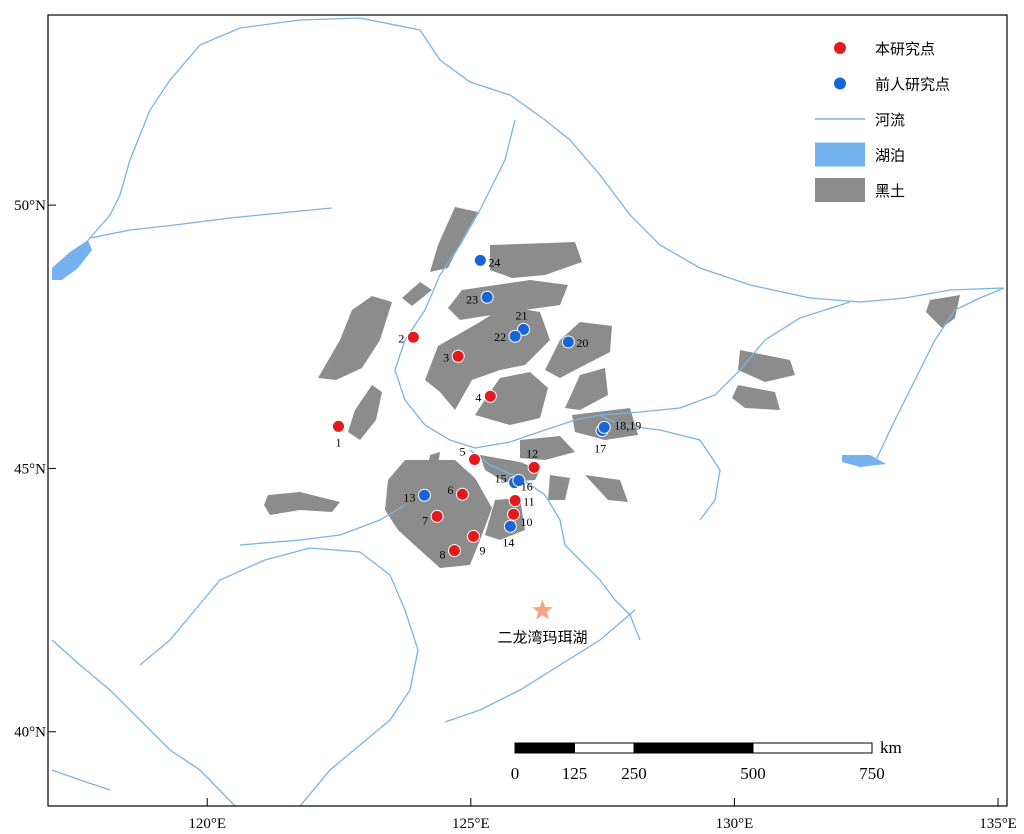  I want to click on site-label: 17, so click(600, 449).